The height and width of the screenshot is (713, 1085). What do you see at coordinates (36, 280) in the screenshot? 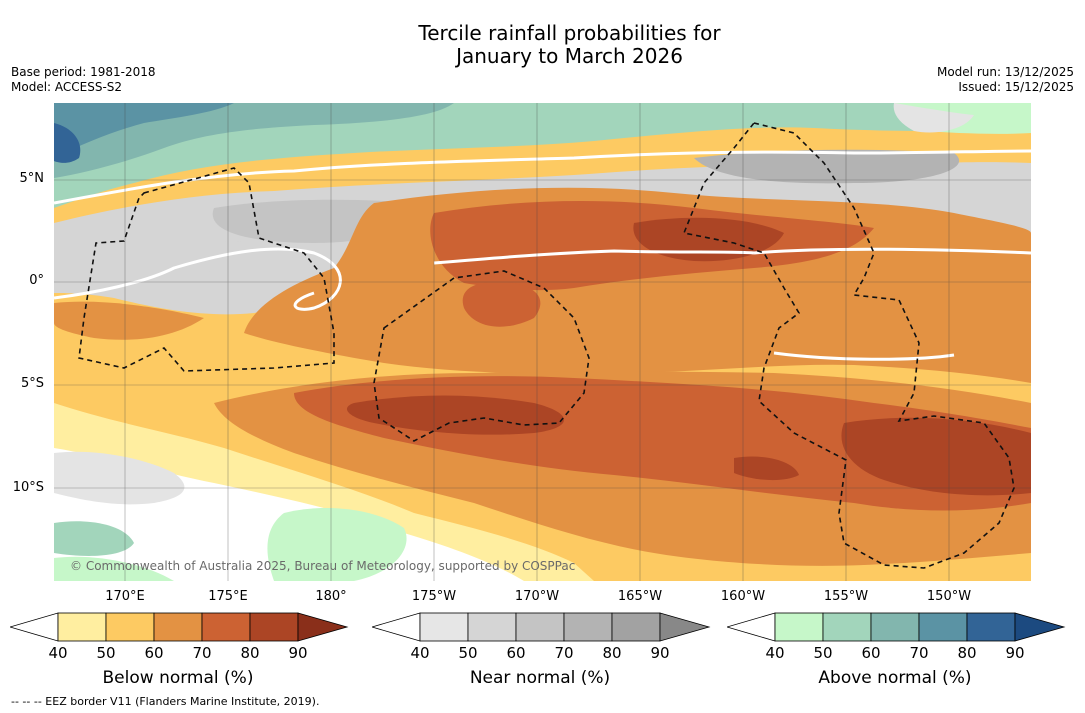
I see `lat-label-0: 0°` at bounding box center [36, 280].